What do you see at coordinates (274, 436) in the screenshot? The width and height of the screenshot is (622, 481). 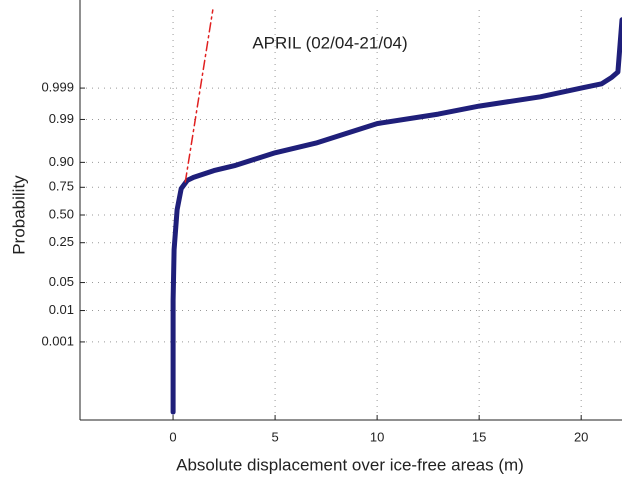 I see `x-tick-label: 5` at bounding box center [274, 436].